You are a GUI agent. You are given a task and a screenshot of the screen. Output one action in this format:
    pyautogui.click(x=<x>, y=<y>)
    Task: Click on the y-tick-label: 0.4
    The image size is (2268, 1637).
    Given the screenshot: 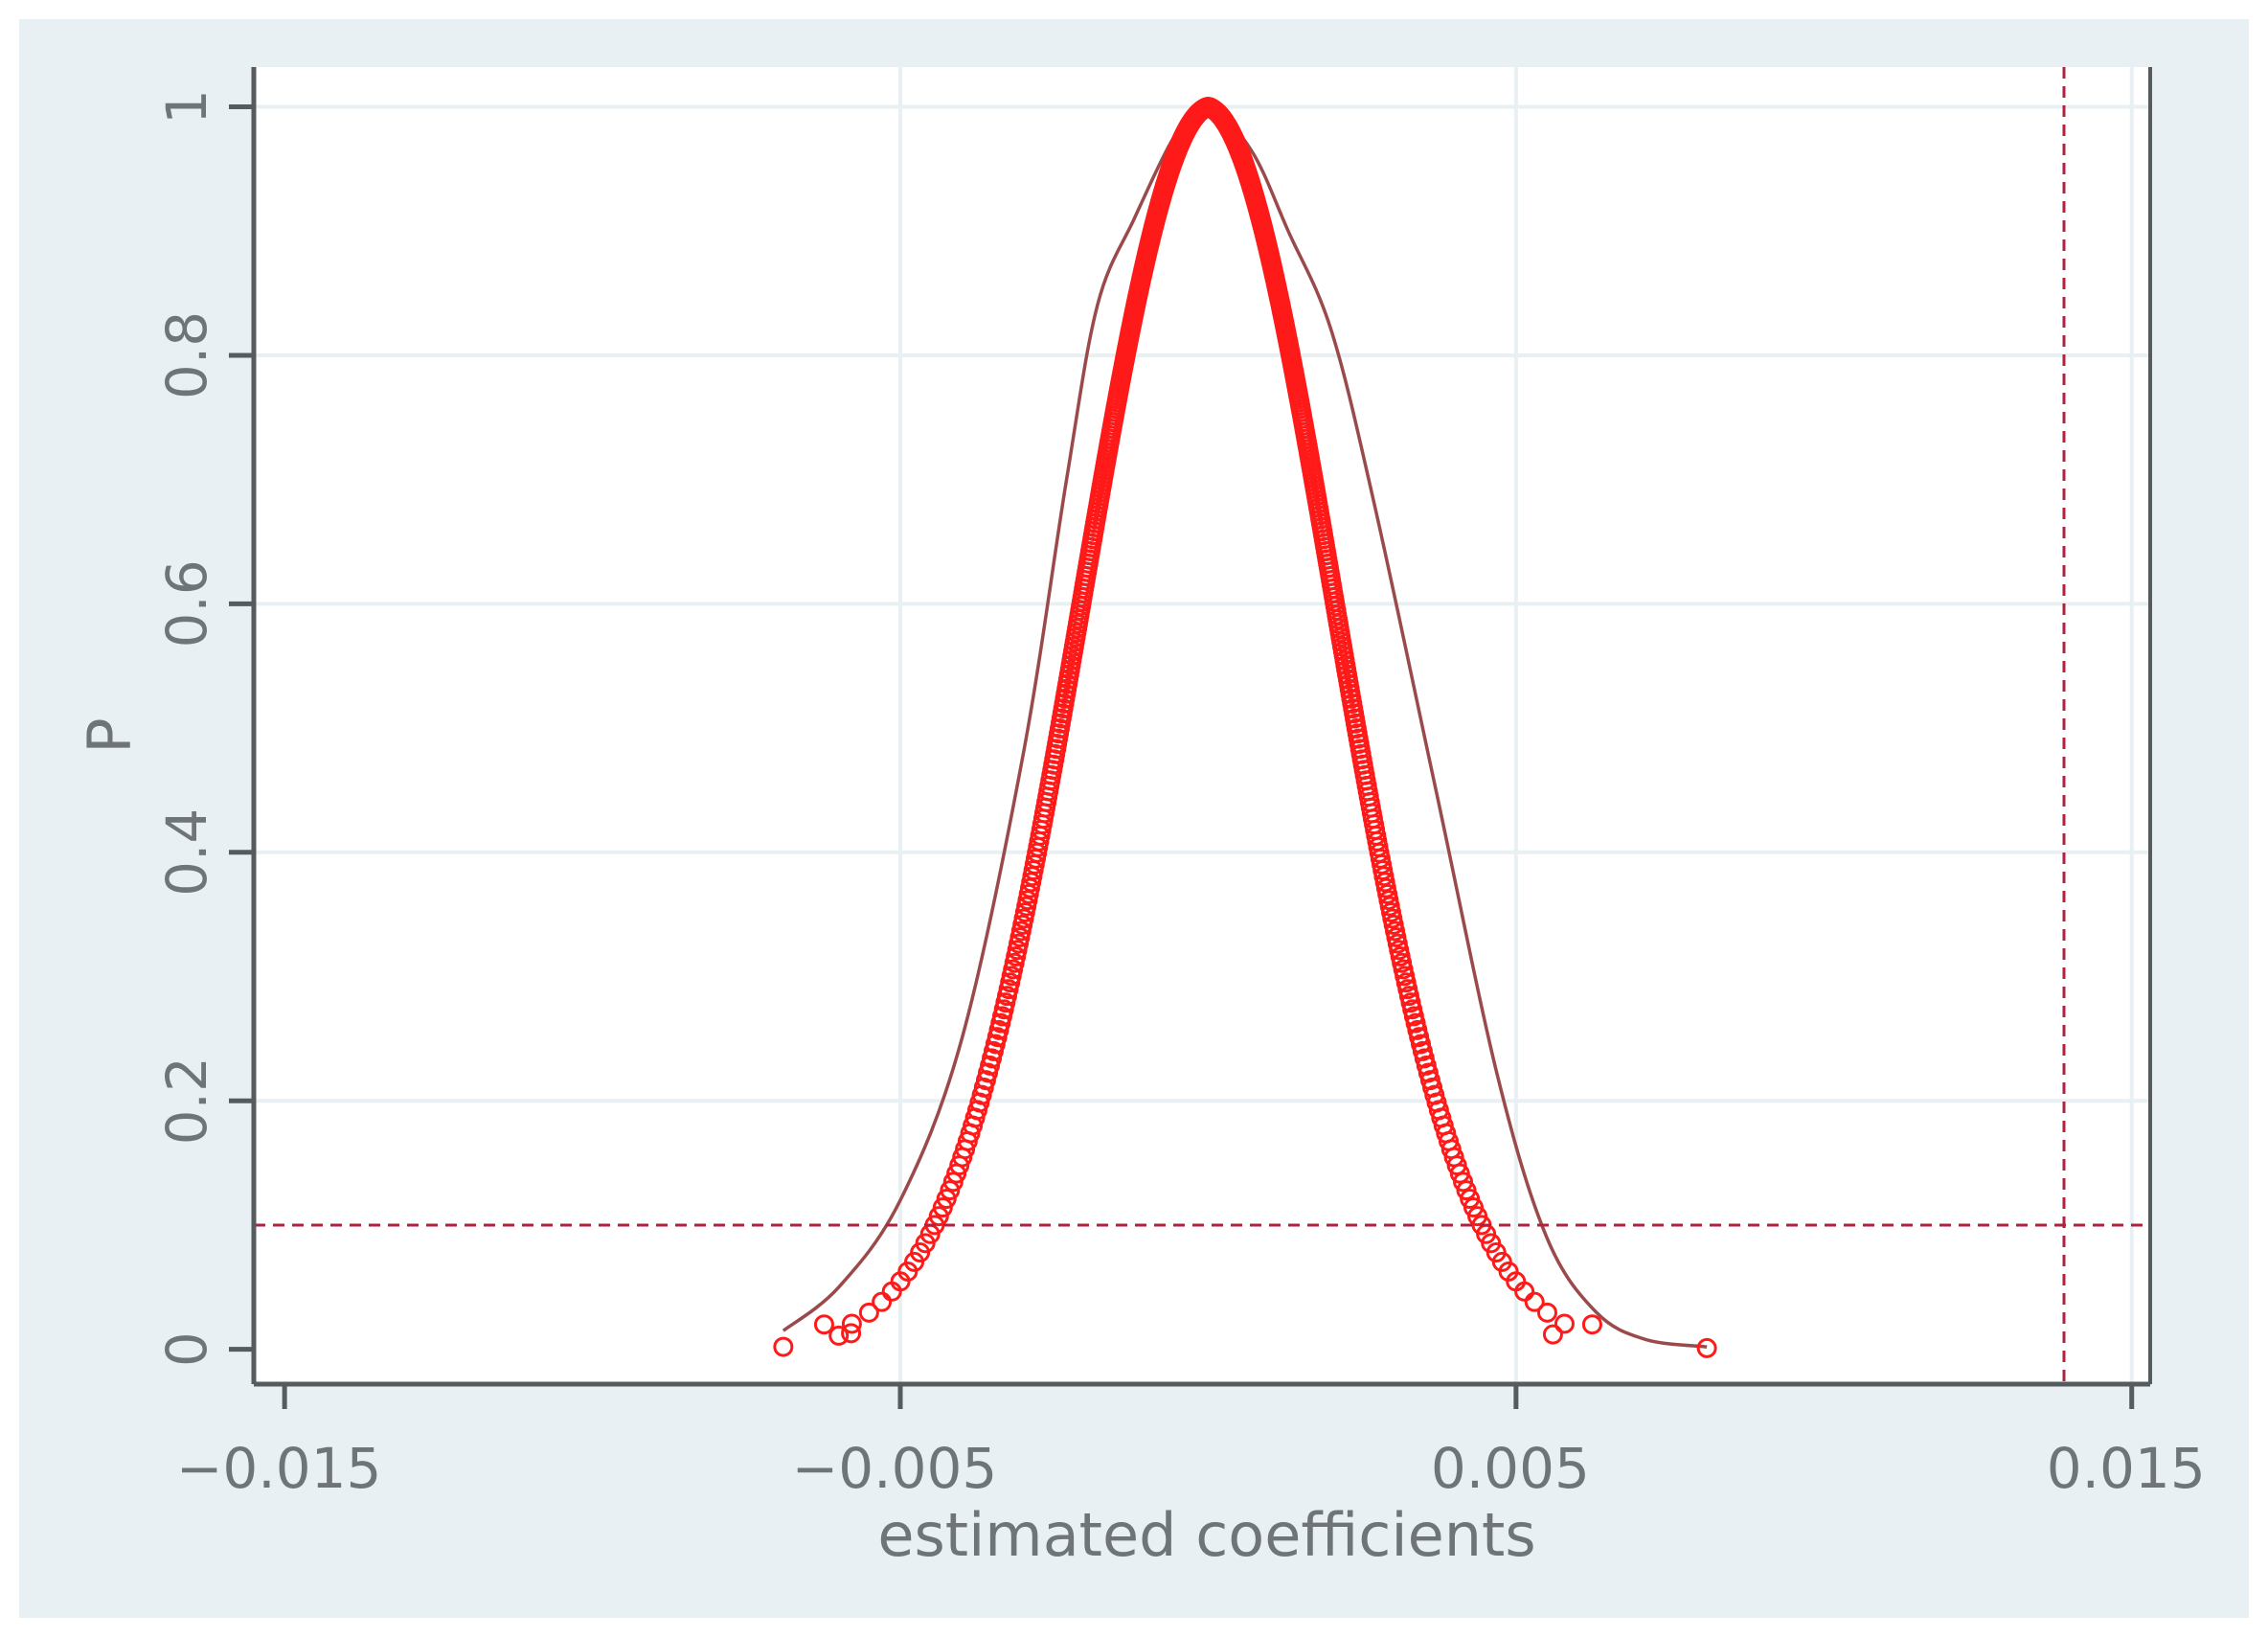 What is the action you would take?
    pyautogui.click(x=186, y=853)
    